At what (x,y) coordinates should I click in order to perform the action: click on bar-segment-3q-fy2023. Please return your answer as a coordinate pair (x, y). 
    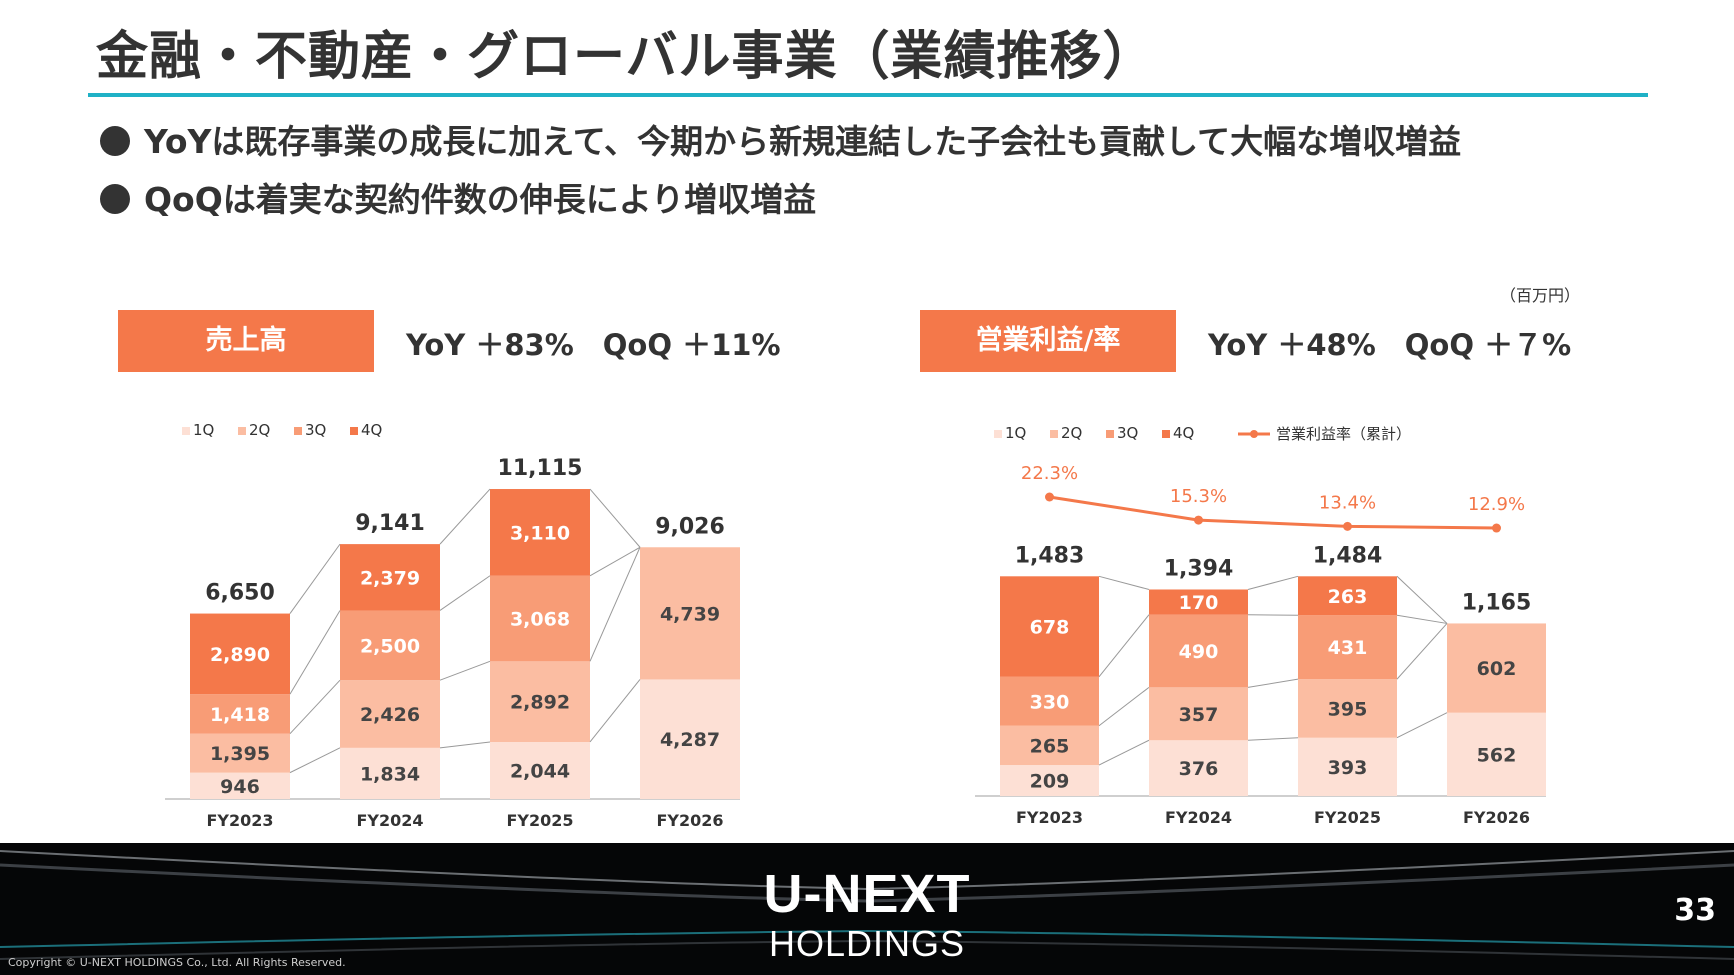
    Looking at the image, I should click on (1049, 701).